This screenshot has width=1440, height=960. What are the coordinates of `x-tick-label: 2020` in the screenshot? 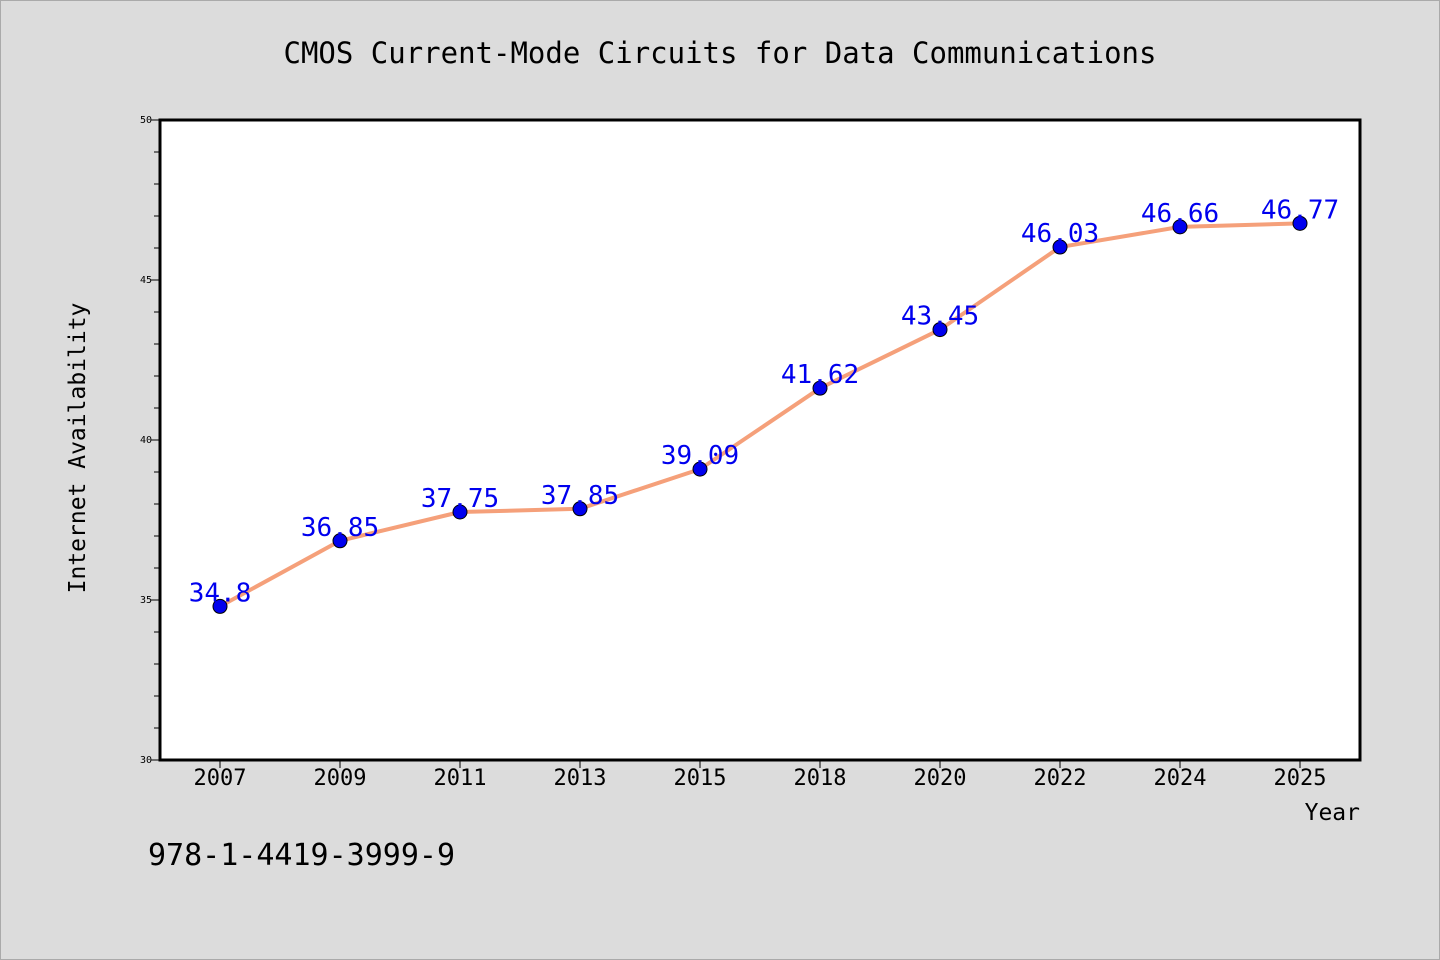 It's located at (940, 778).